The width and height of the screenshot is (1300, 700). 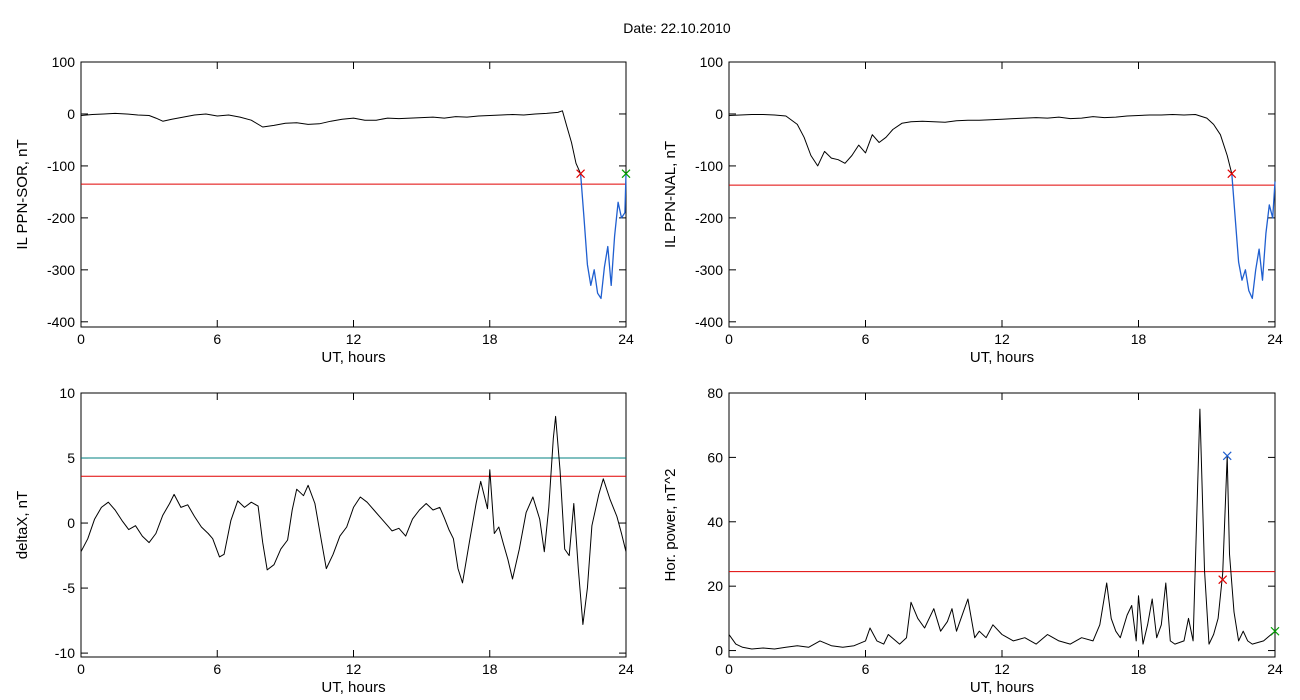 I want to click on y-axis-title: deltaX, nT, so click(x=22, y=525).